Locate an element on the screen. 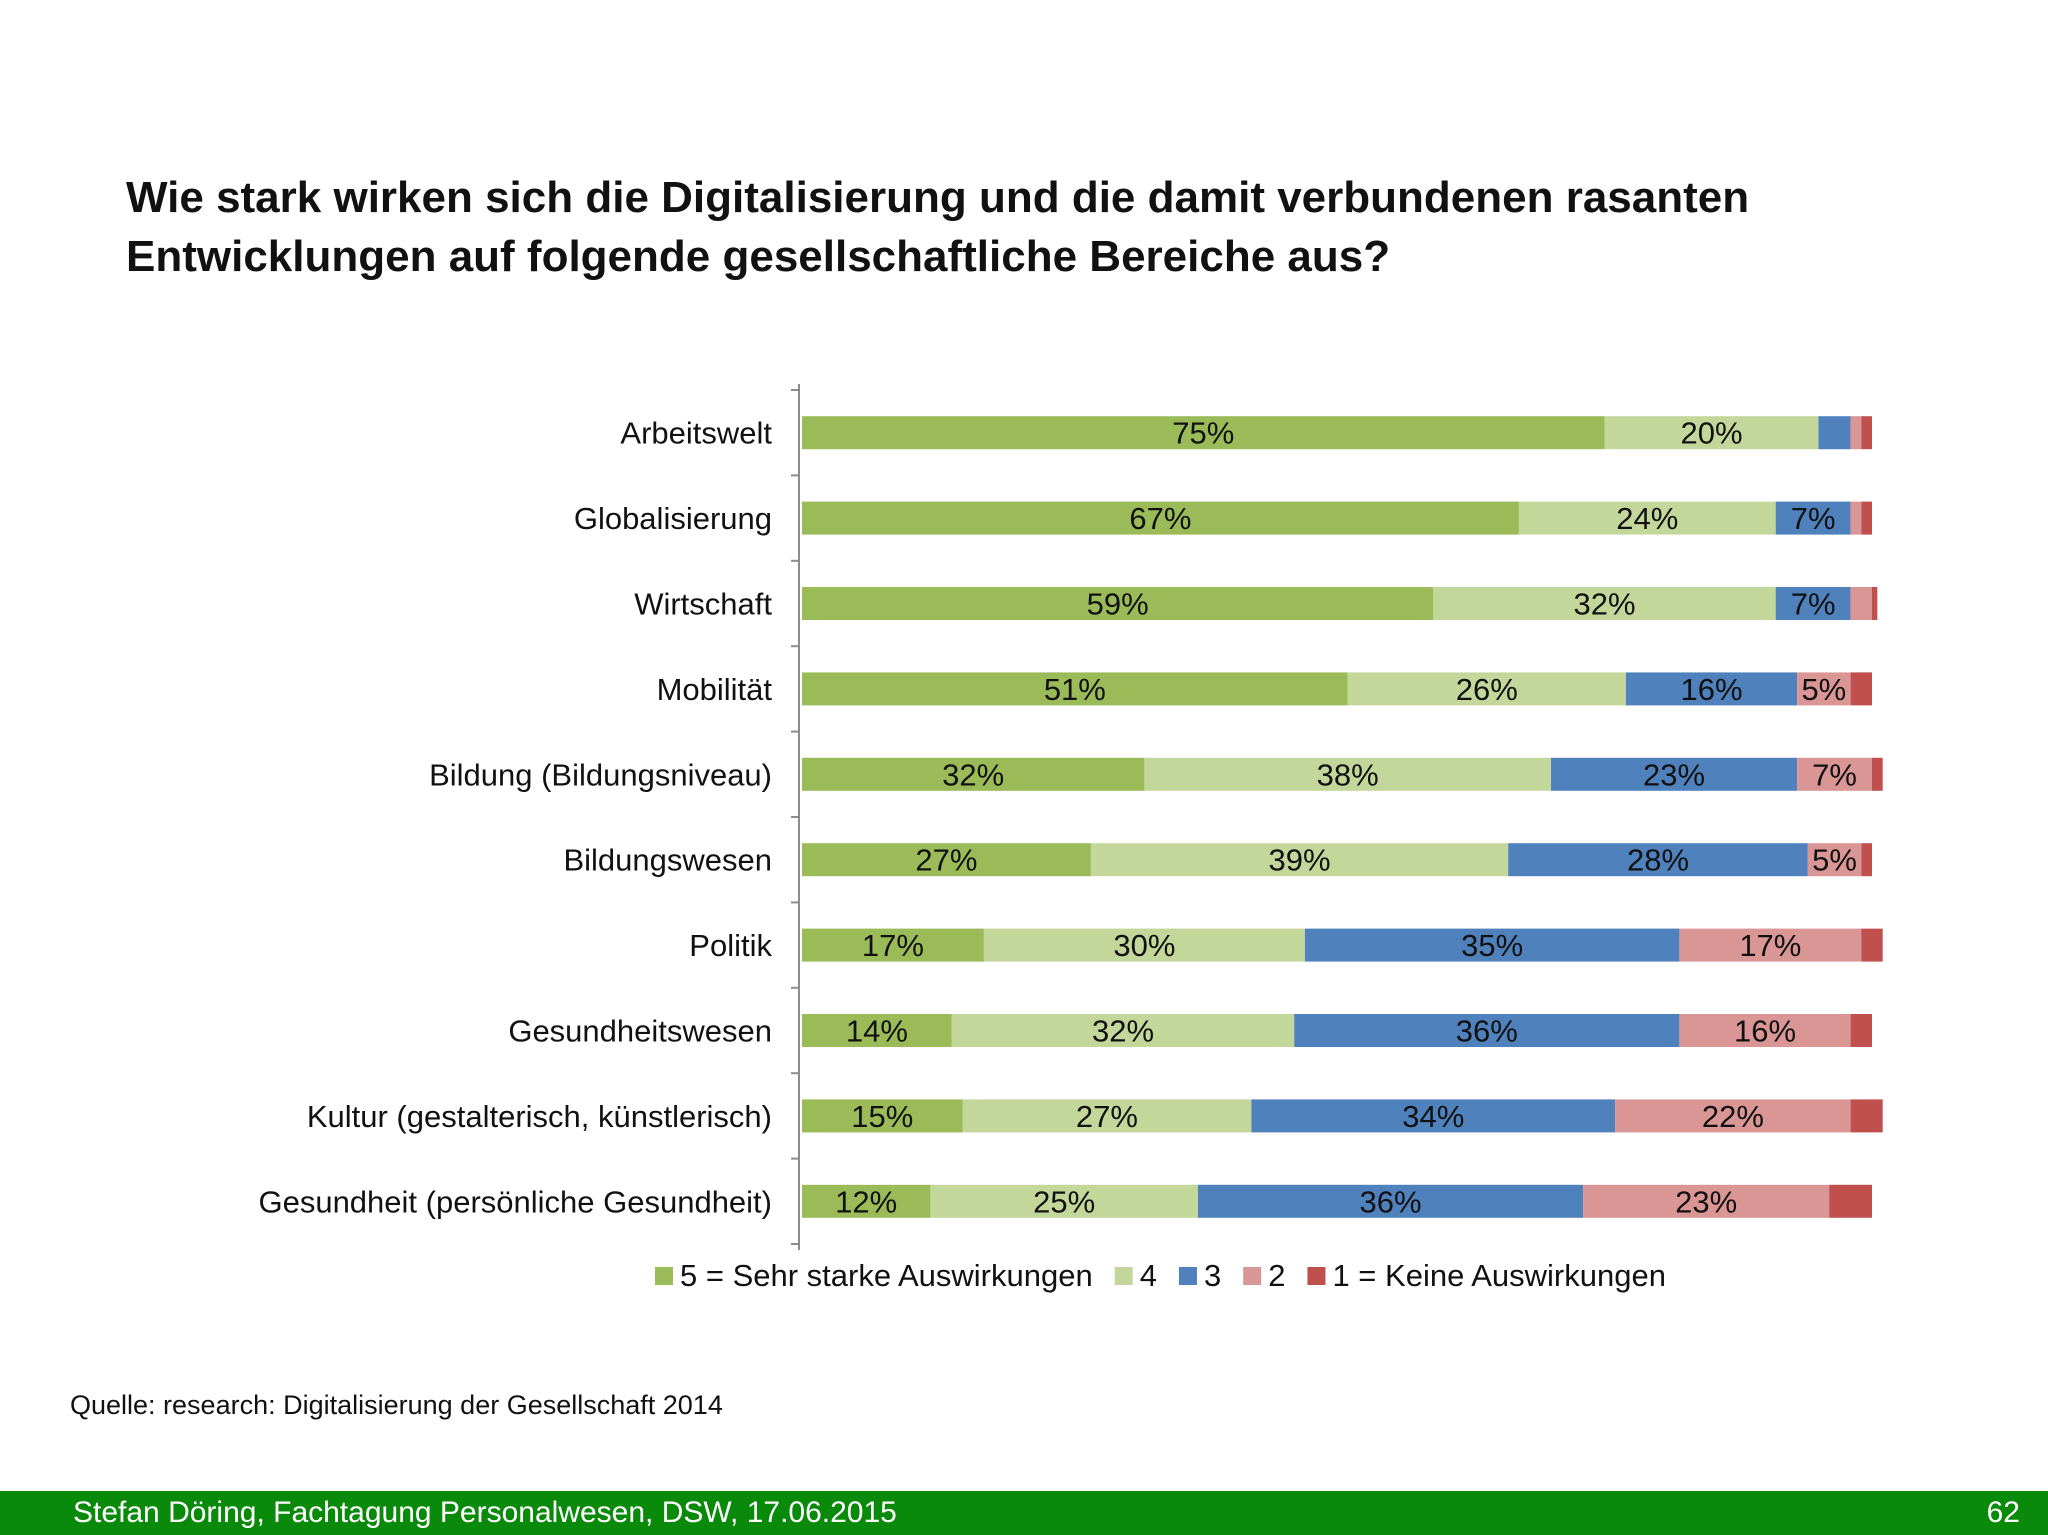 This screenshot has height=1535, width=2048. page-number: 62 is located at coordinates (2003, 1512).